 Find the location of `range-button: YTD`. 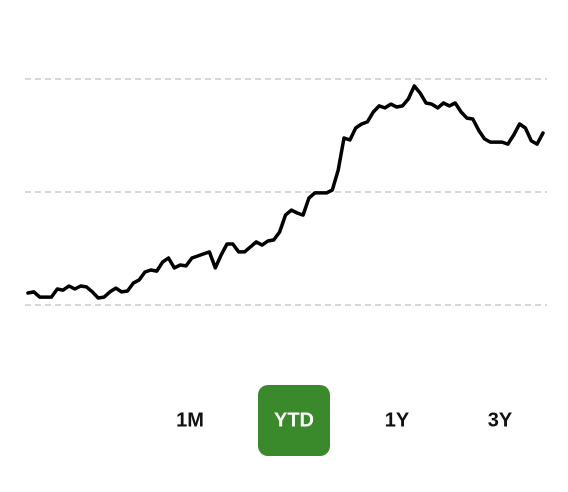

range-button: YTD is located at coordinates (294, 420).